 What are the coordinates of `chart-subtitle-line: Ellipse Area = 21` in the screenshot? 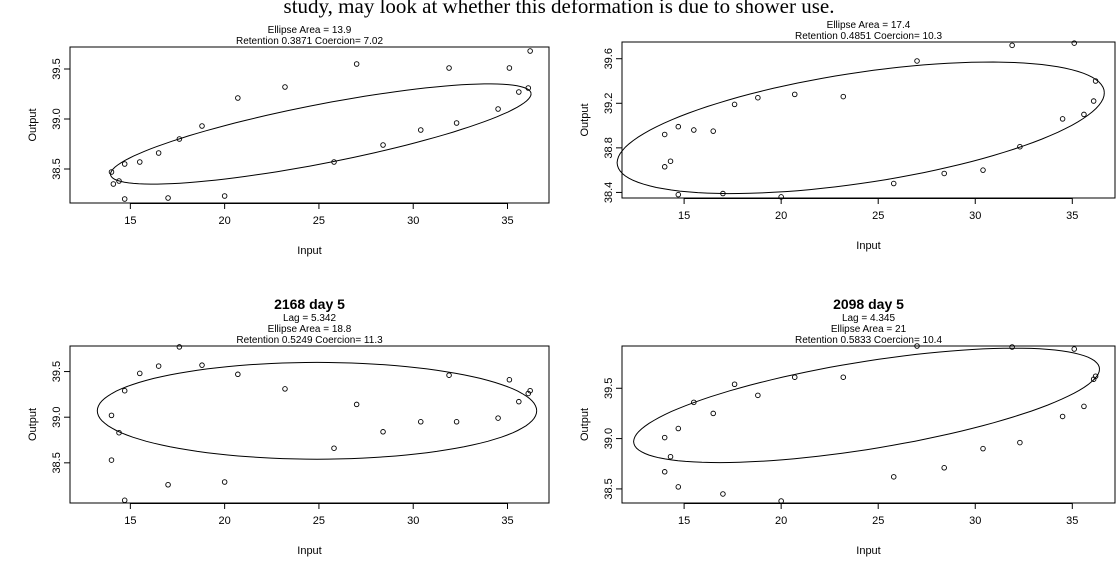 It's located at (869, 329).